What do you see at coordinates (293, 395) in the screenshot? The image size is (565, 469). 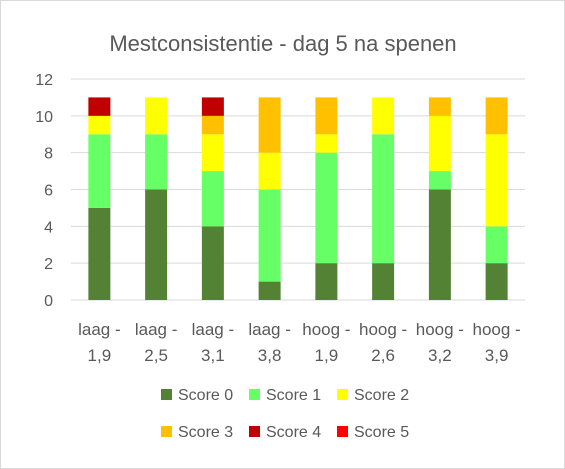 I see `legend-label: Score 1` at bounding box center [293, 395].